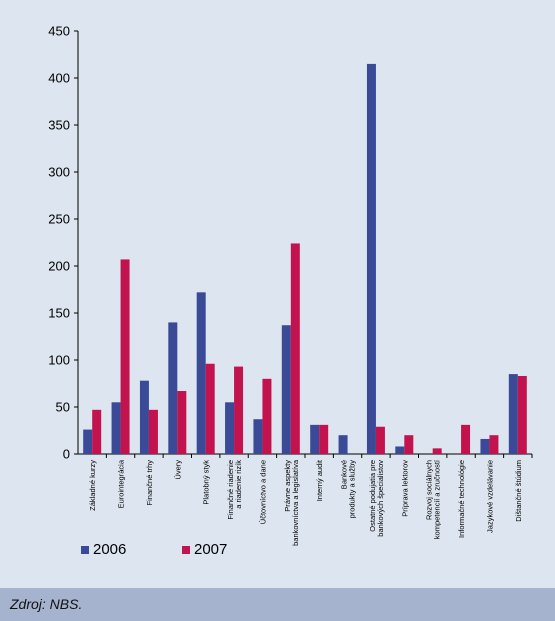  What do you see at coordinates (319, 480) in the screenshot?
I see `x-tick-label: Interný audit` at bounding box center [319, 480].